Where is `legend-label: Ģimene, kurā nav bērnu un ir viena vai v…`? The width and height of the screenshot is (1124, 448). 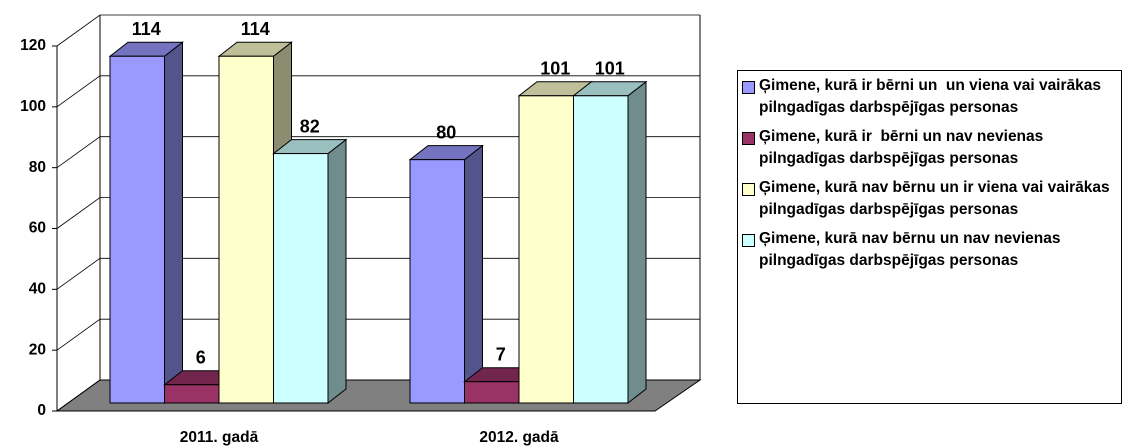 legend-label: Ģimene, kurā nav bērnu un ir viena vai v… is located at coordinates (936, 198).